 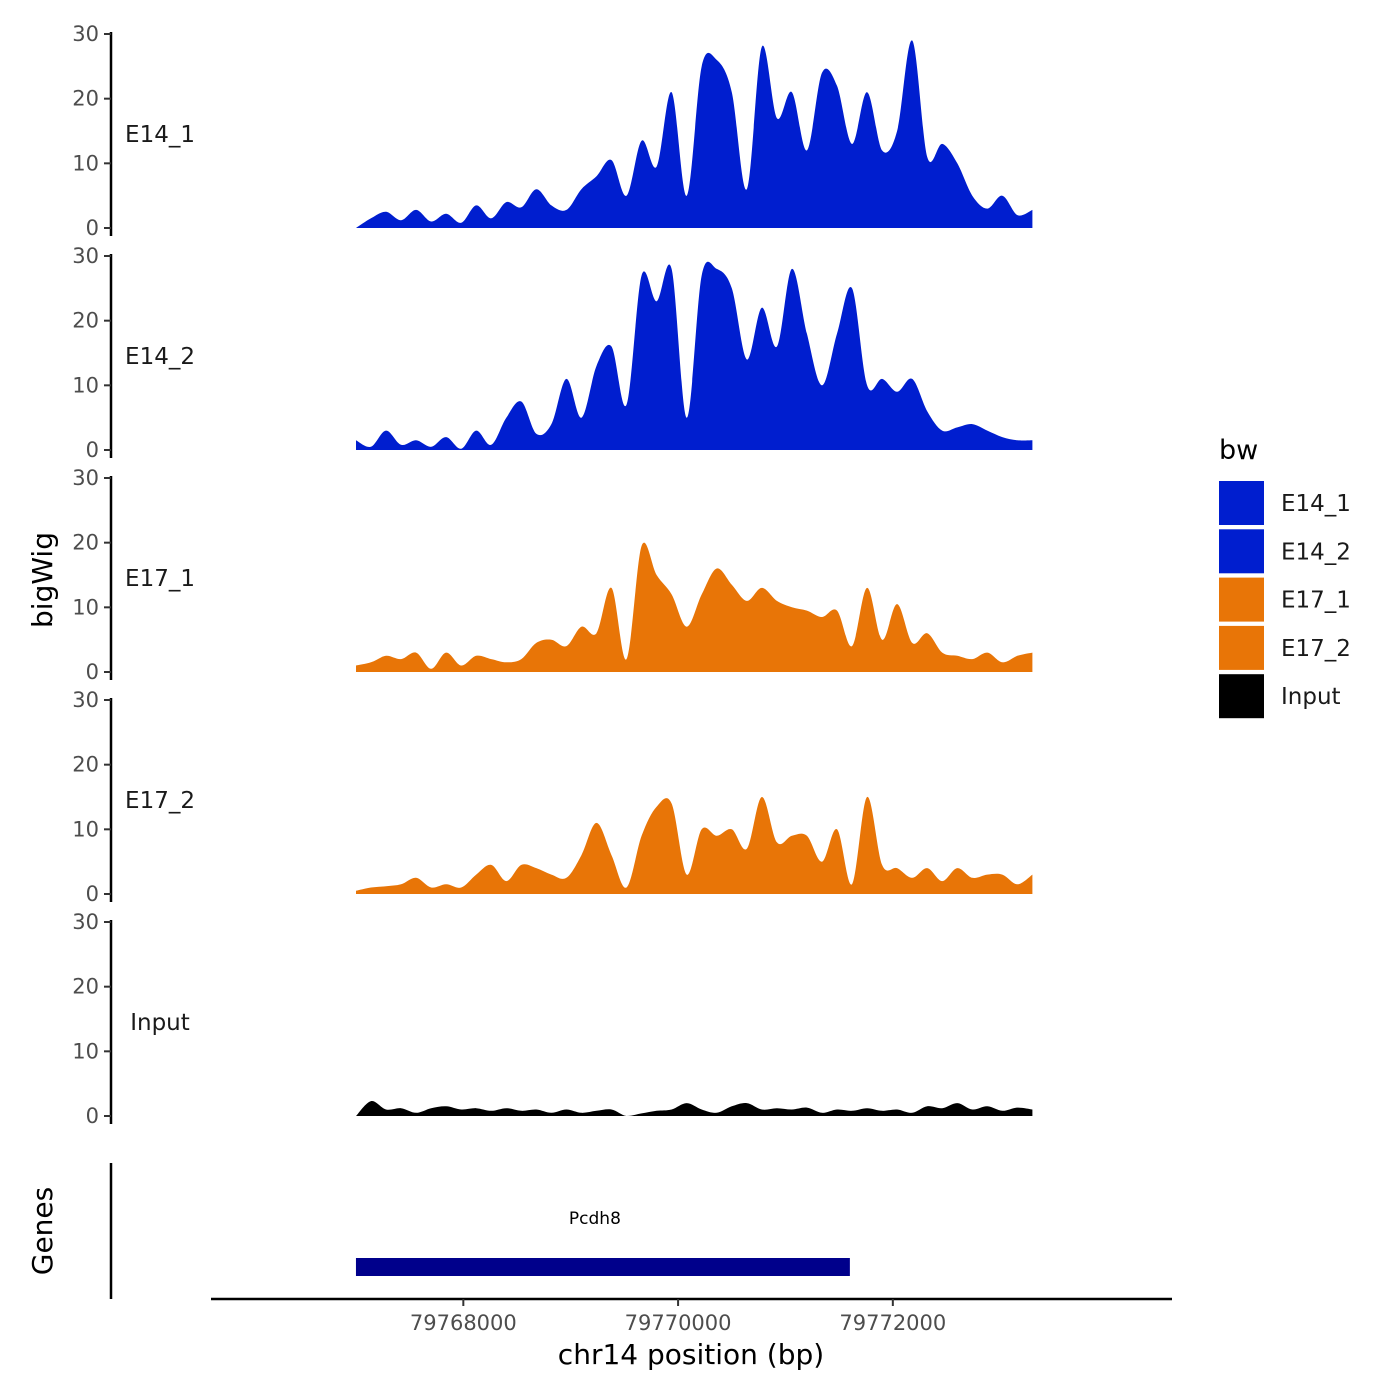 I want to click on legend-label: E14_1, so click(x=1316, y=504).